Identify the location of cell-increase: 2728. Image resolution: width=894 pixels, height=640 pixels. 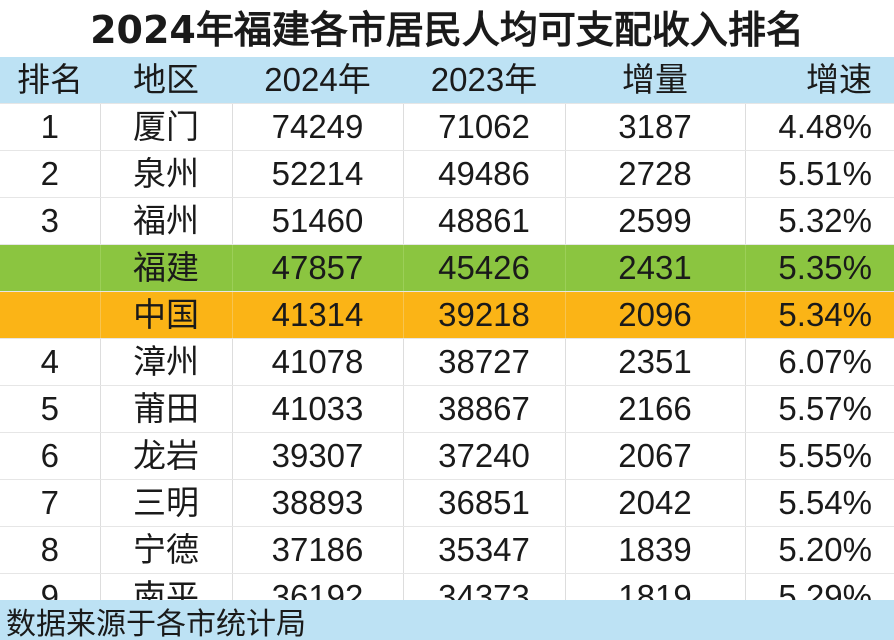
(655, 174).